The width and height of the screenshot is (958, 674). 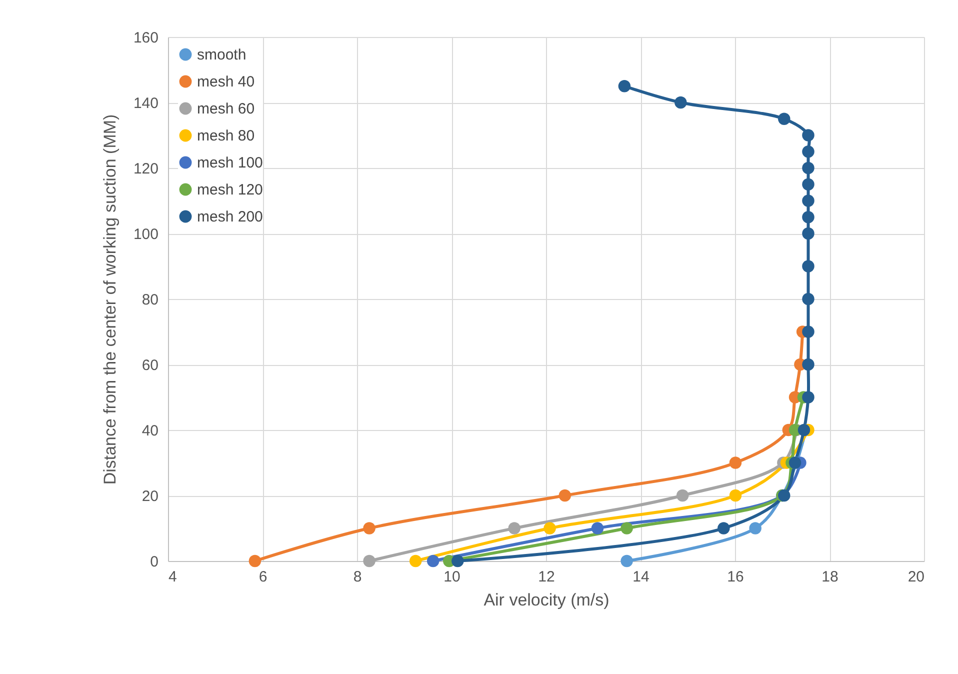 I want to click on x-tick-label: 20, so click(x=916, y=577).